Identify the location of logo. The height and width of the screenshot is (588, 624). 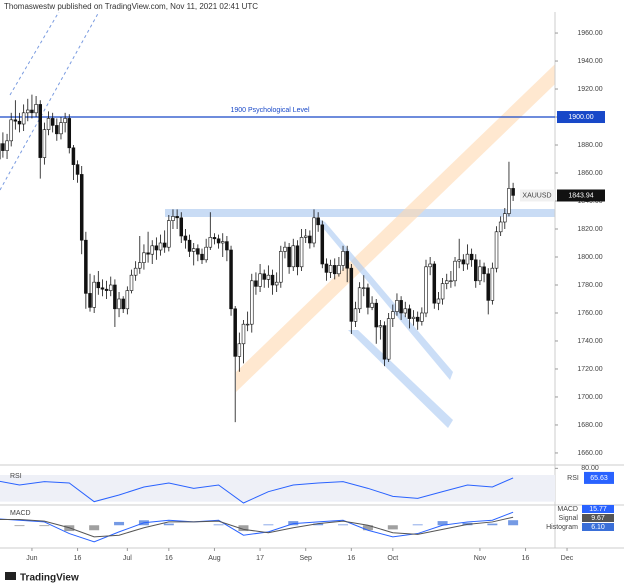
(10, 576).